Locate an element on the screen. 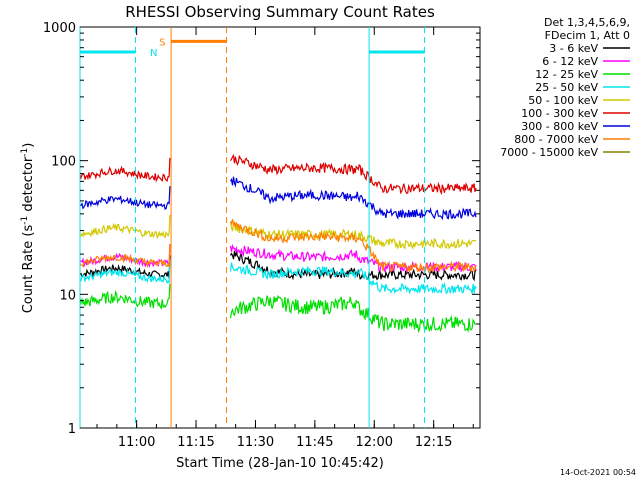 The height and width of the screenshot is (480, 640). interval-label: N is located at coordinates (153, 53).